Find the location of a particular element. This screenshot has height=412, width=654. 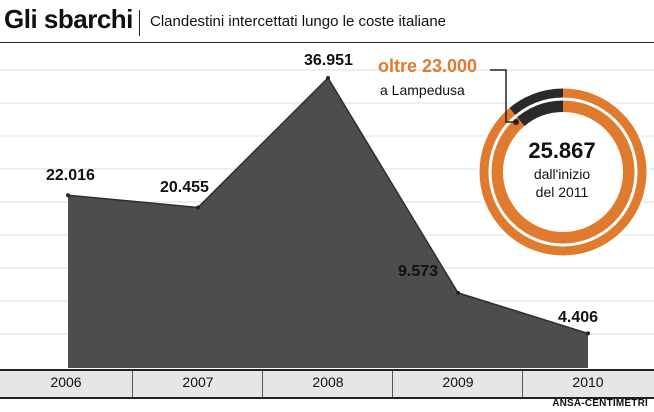

data-point-2009 is located at coordinates (458, 292).